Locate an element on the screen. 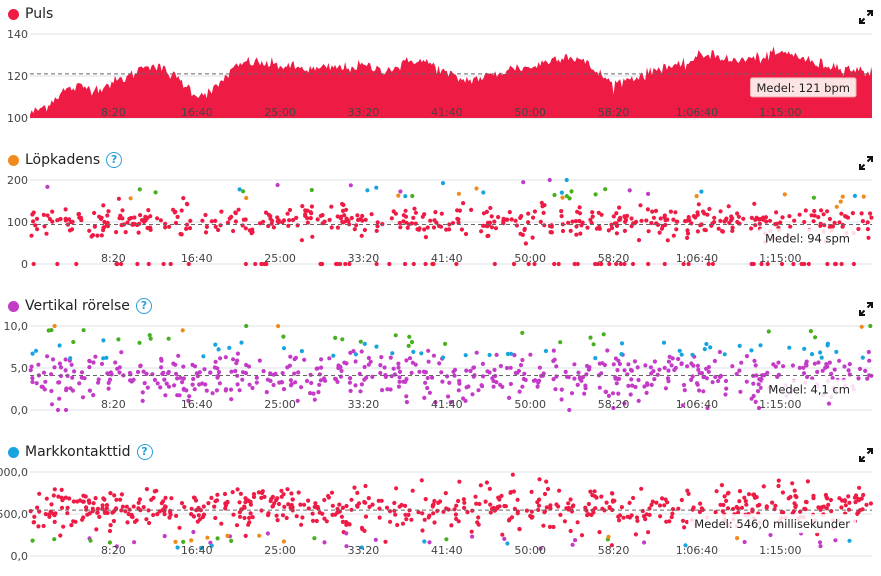  panel-title-label: Vertikal rörelse is located at coordinates (77, 306).